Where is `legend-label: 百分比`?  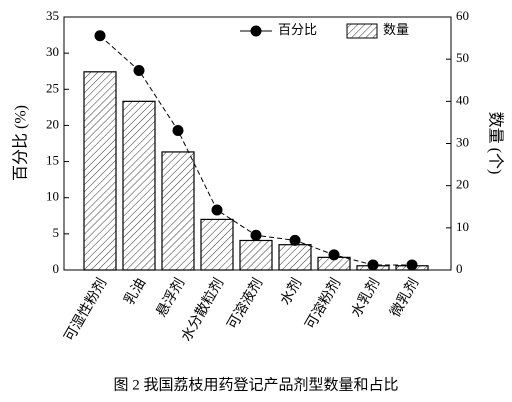
legend-label: 百分比 is located at coordinates (297, 29).